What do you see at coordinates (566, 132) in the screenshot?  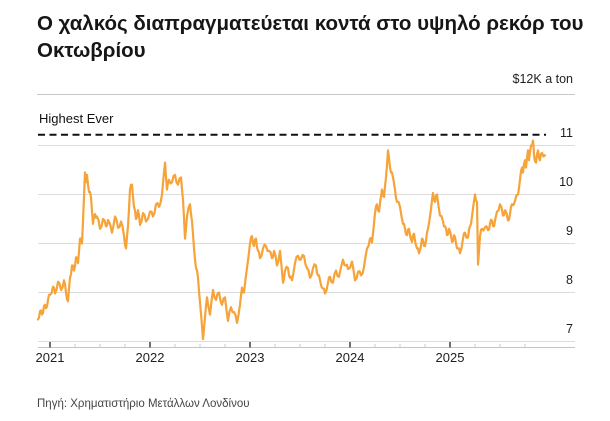 I see `y-tick-label-11: 11` at bounding box center [566, 132].